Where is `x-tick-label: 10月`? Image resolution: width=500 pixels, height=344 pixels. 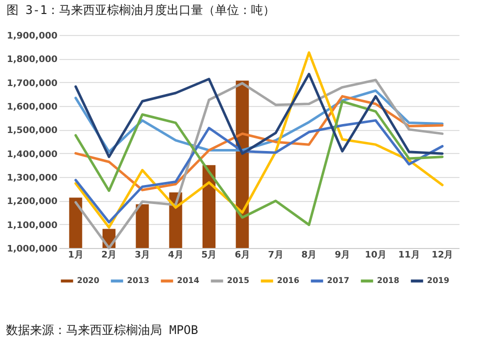 x-tick-label: 10月 is located at coordinates (375, 255).